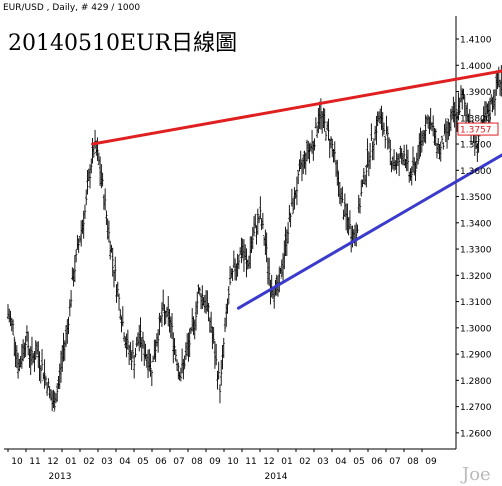 The height and width of the screenshot is (486, 502). What do you see at coordinates (122, 43) in the screenshot?
I see `chart-title: 20140510EUR日線圖` at bounding box center [122, 43].